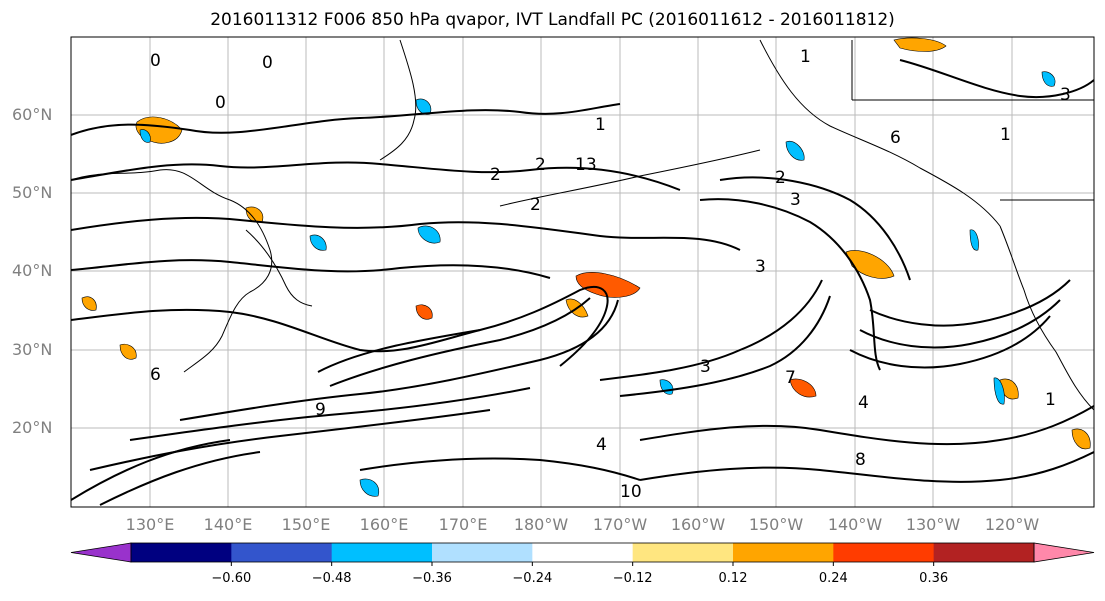  Describe the element at coordinates (150, 524) in the screenshot. I see `longitude-label: 130°E` at that location.